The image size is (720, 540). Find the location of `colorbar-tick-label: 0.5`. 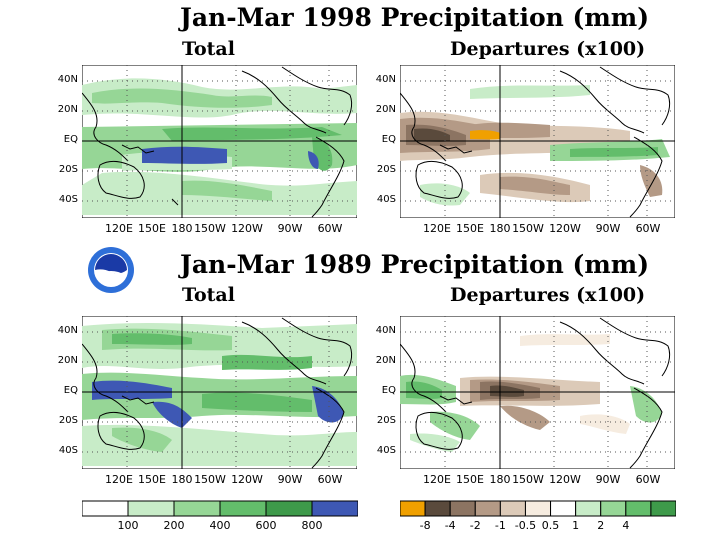

colorbar-tick-label: 0.5 is located at coordinates (550, 525).